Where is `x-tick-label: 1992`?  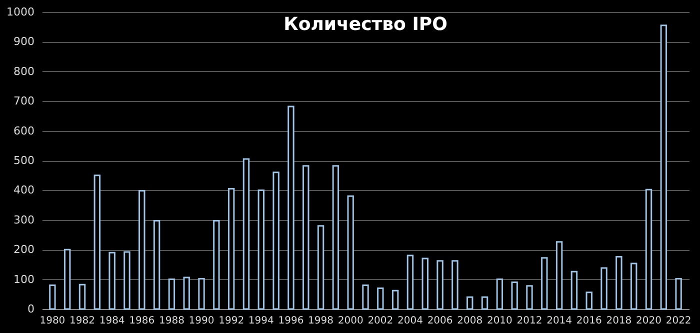
x-tick-label: 1992 is located at coordinates (231, 321).